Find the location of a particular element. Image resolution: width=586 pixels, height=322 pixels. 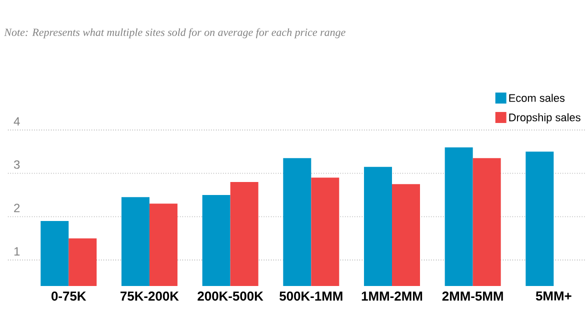

y-tick-label: 1 is located at coordinates (17, 251).